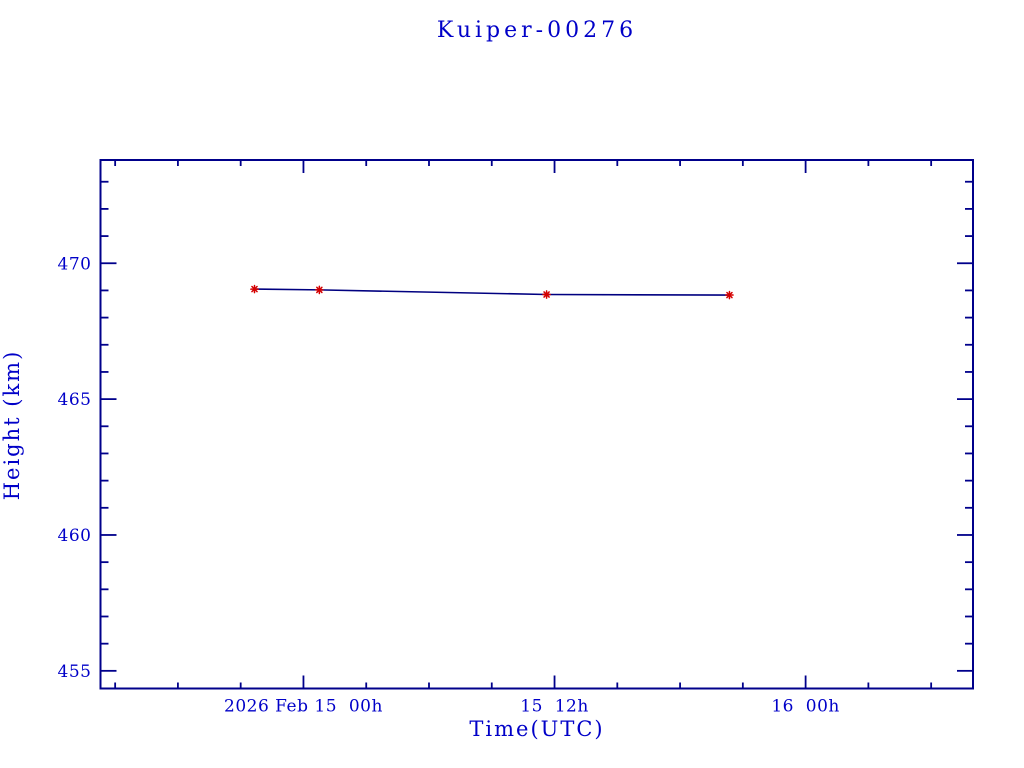 Image resolution: width=1024 pixels, height=768 pixels. I want to click on y-tick-label: 455, so click(75, 672).